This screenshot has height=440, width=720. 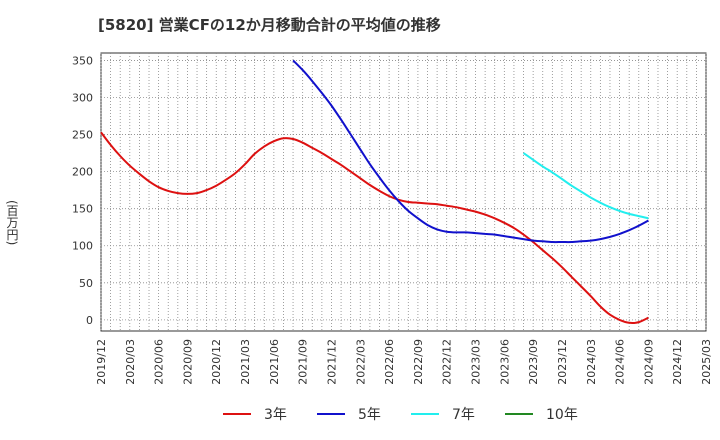 What do you see at coordinates (620, 362) in the screenshot?
I see `x-tick-label: 2024/06` at bounding box center [620, 362].